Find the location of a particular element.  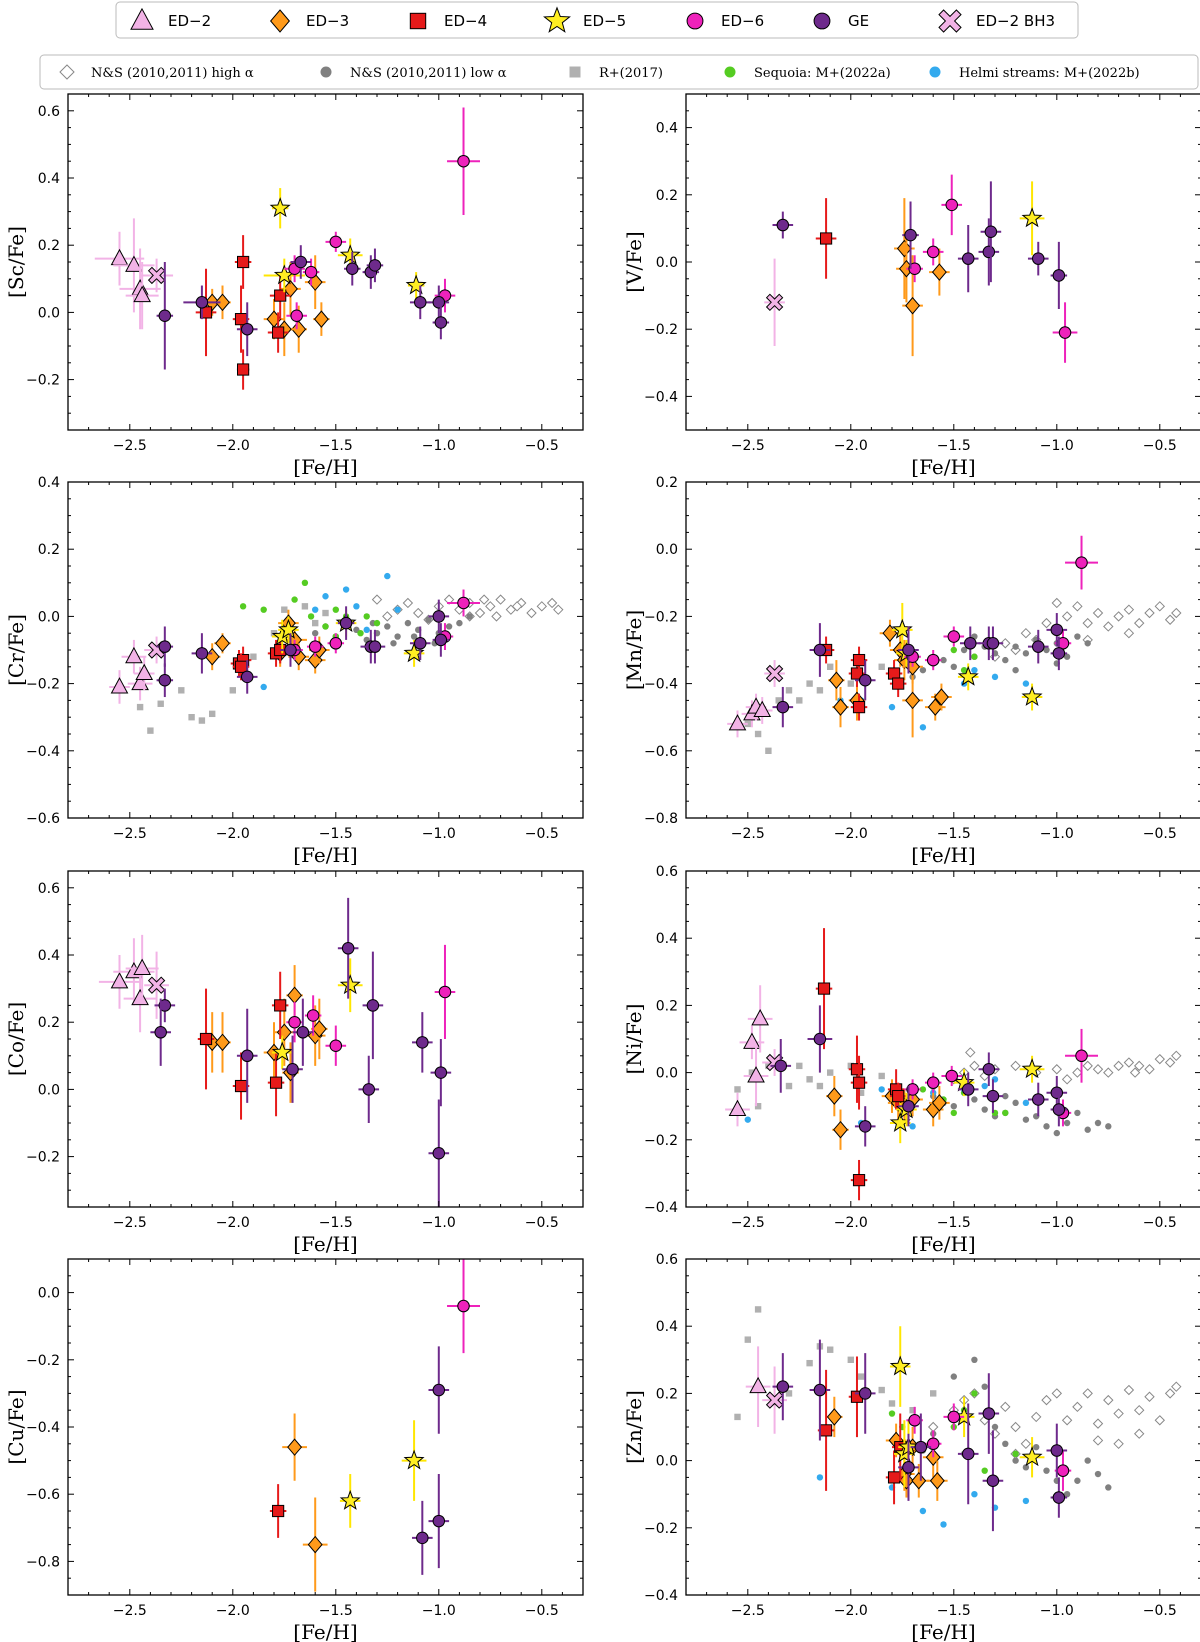

legend-label: Helmi streams: M+(2022b) is located at coordinates (1049, 73).